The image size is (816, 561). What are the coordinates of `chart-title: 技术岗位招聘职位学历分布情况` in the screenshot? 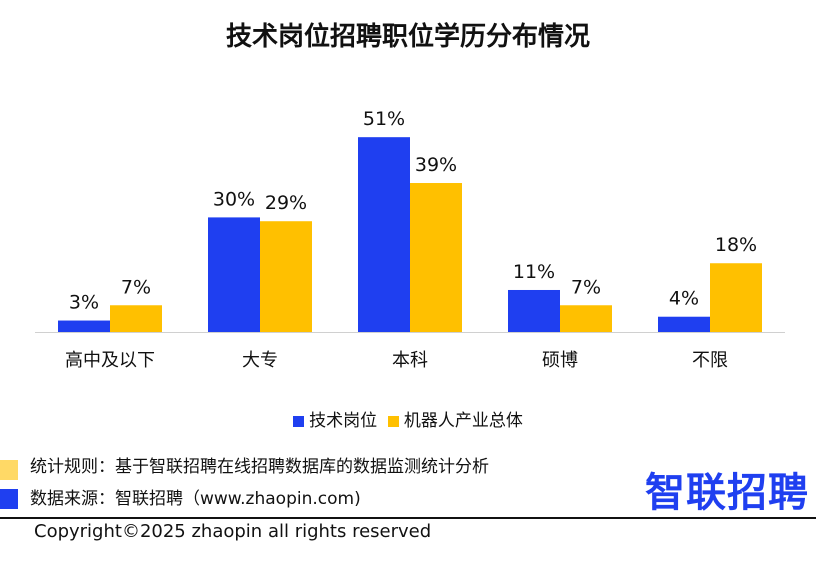 It's located at (407, 37).